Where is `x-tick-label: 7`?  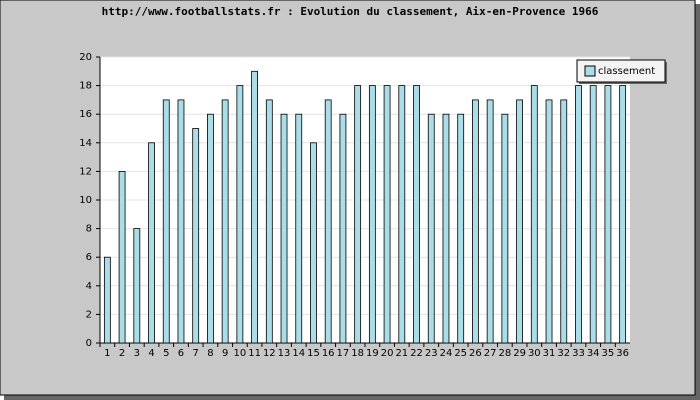 x-tick-label: 7 is located at coordinates (196, 353).